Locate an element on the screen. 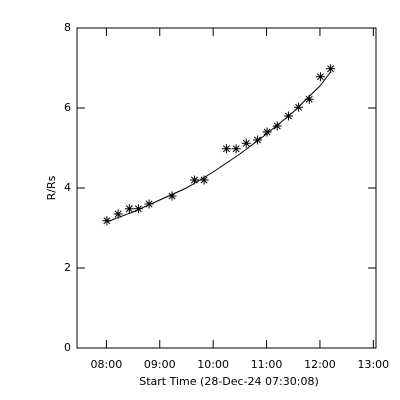 The height and width of the screenshot is (400, 400). y-tick-label: 0 is located at coordinates (67, 347).